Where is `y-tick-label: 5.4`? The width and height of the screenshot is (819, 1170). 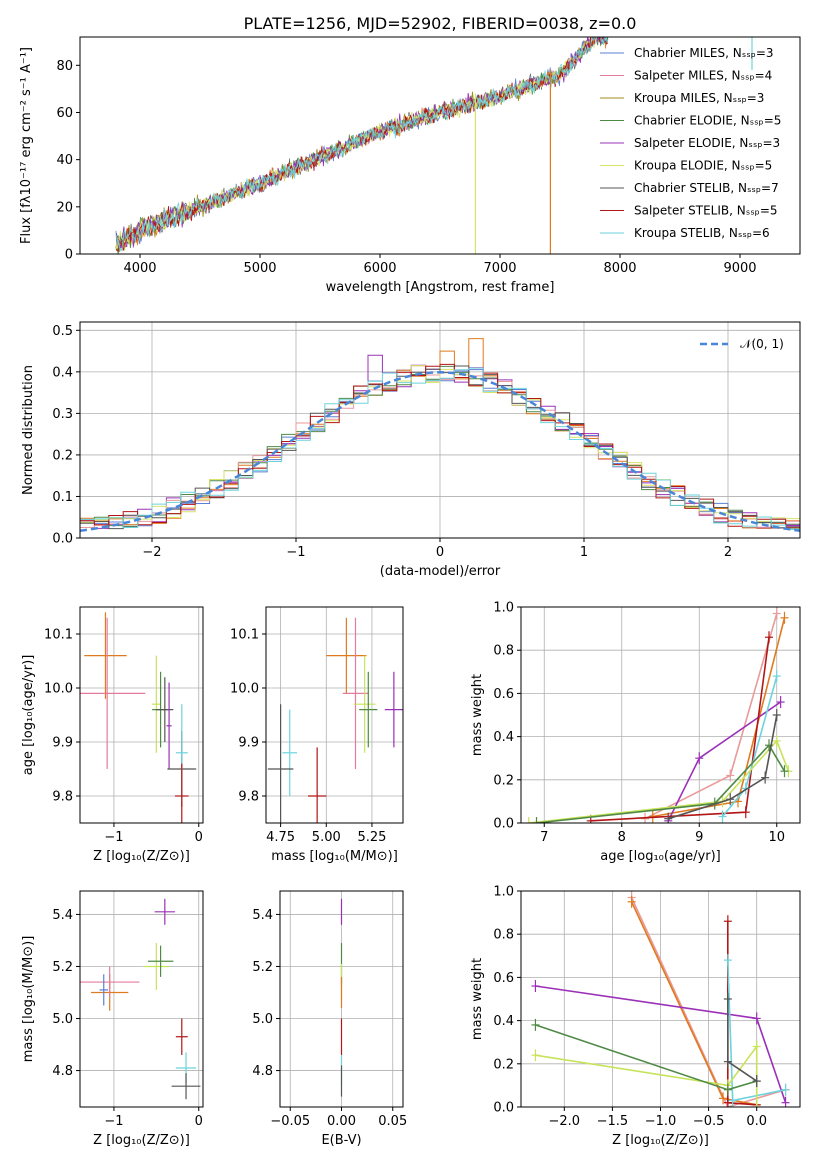 y-tick-label: 5.4 is located at coordinates (262, 915).